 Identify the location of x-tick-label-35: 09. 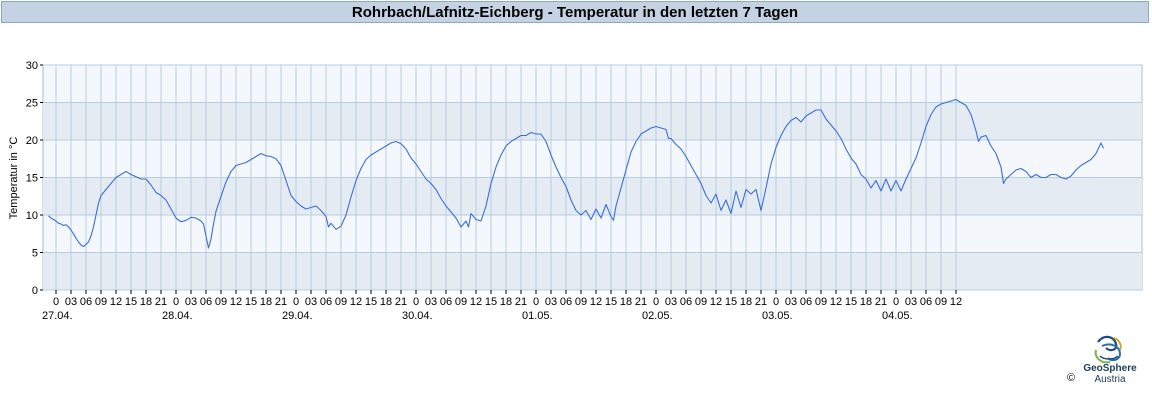
(581, 302).